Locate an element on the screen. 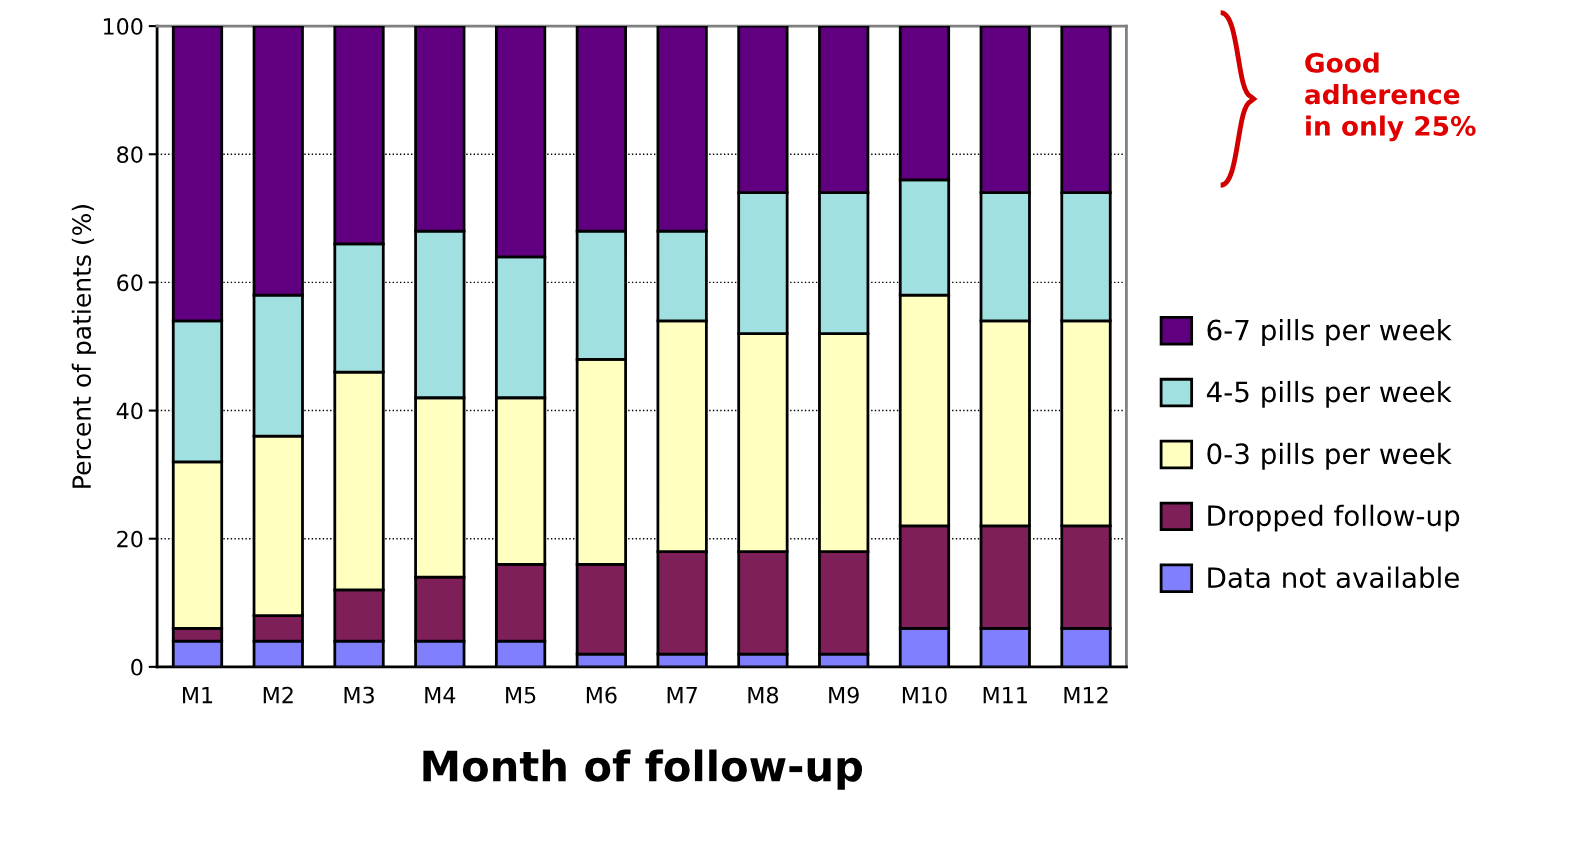  x-tick-label: M11 is located at coordinates (1005, 695).